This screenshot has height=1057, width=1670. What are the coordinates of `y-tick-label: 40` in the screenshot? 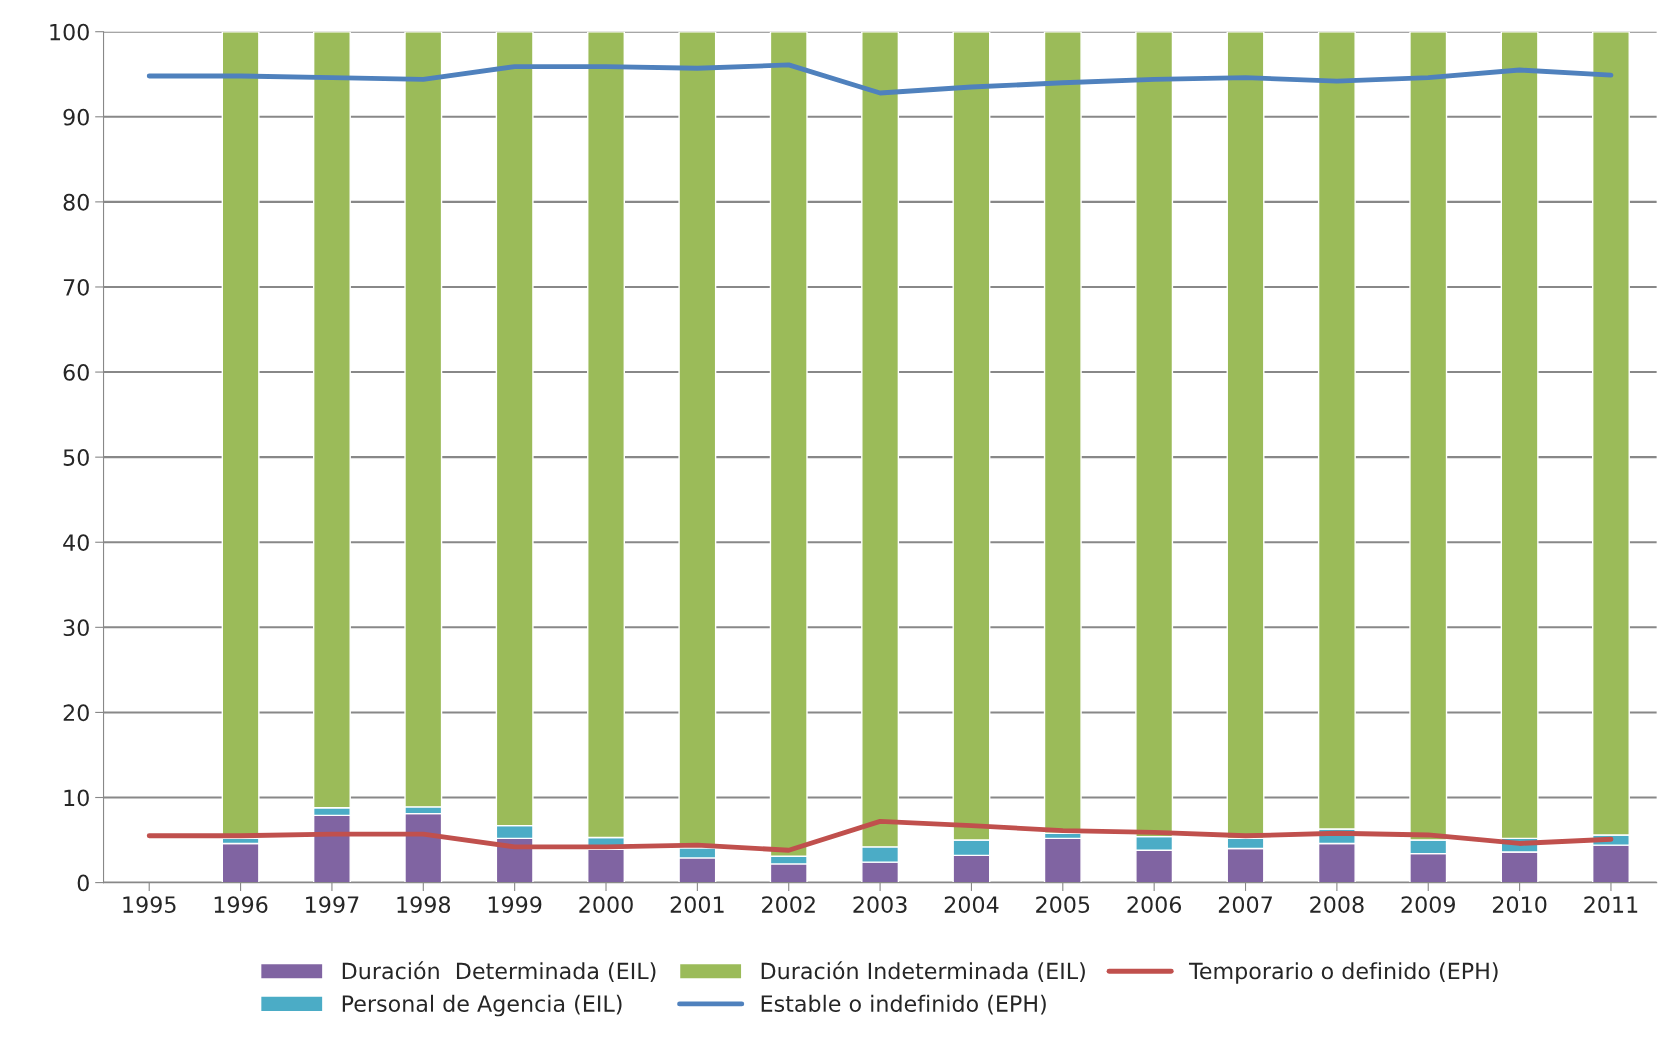 It's located at (76, 542).